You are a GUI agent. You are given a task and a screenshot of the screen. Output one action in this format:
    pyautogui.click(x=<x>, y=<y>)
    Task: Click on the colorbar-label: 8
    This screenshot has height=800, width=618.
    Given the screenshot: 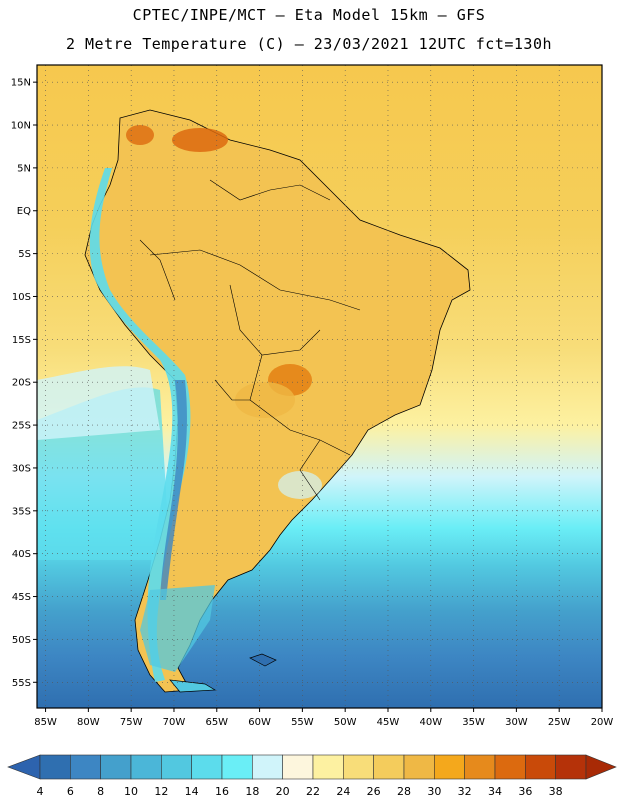 What is the action you would take?
    pyautogui.click(x=100, y=791)
    